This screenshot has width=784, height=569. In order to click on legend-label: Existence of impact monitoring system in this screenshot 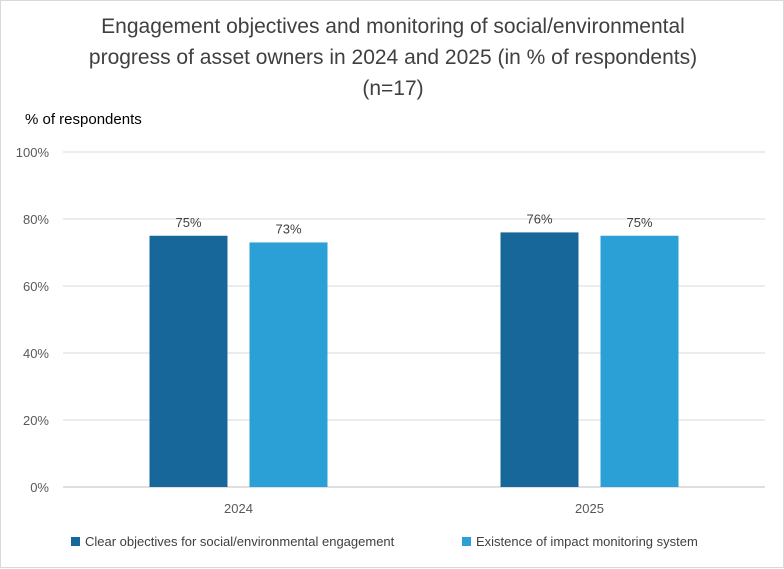, I will do `click(587, 541)`.